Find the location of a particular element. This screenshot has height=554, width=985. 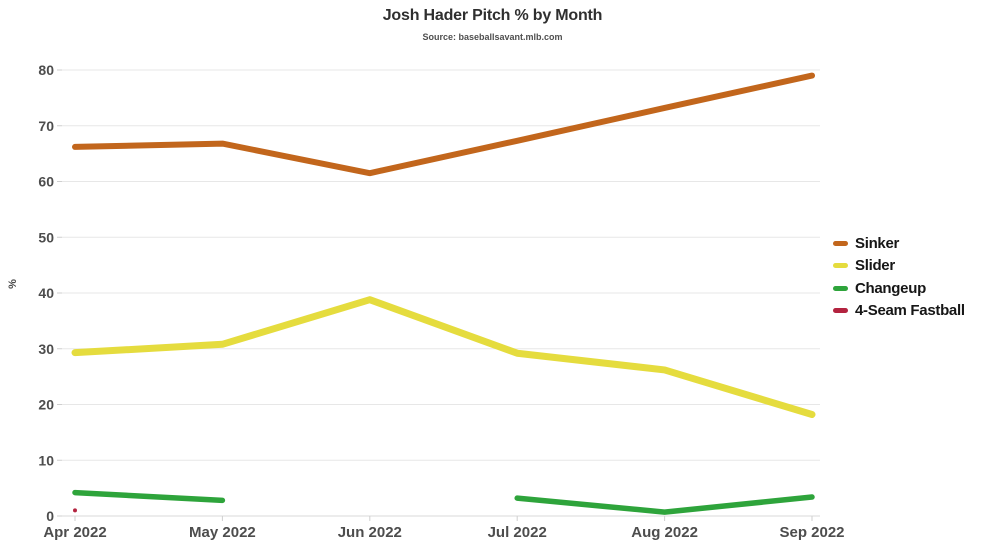

x-tick-label-jun-2022: Jun 2022 is located at coordinates (370, 532).